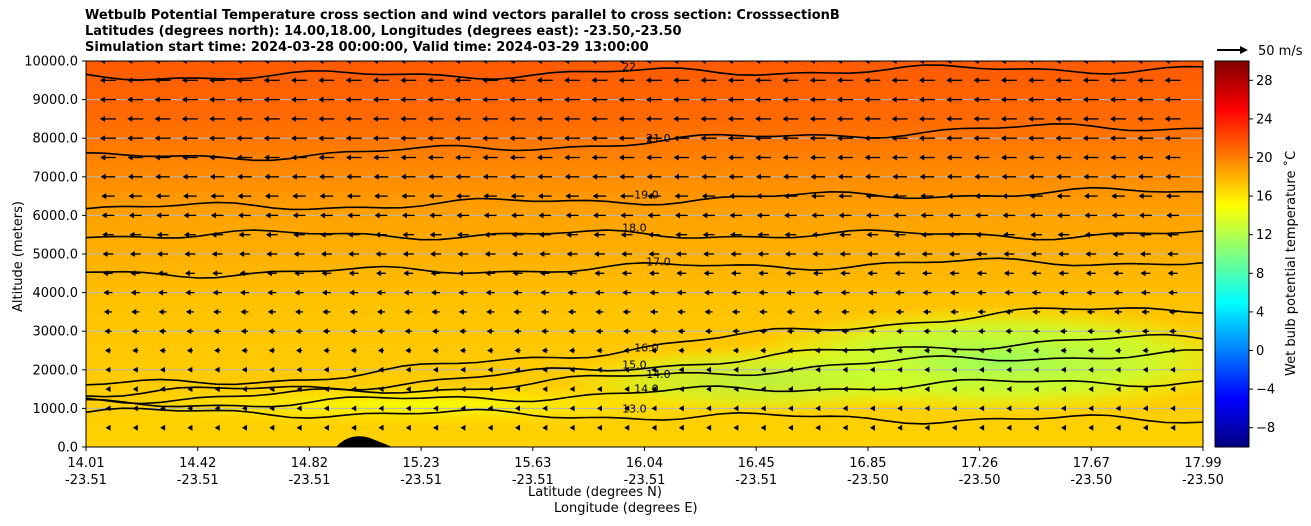 This screenshot has width=1311, height=526. Describe the element at coordinates (1264, 158) in the screenshot. I see `colorbar-tick-label: 20` at that location.